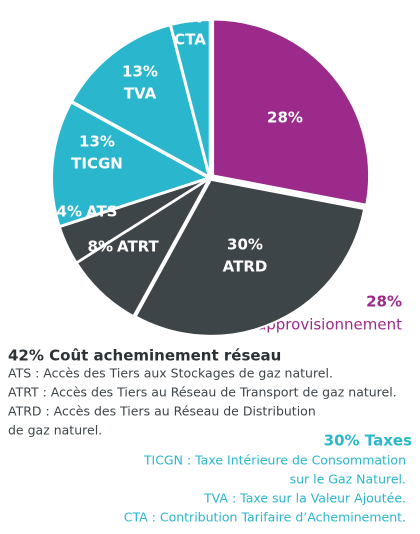  Describe the element at coordinates (285, 118) in the screenshot. I see `slice-label: 28%` at that location.